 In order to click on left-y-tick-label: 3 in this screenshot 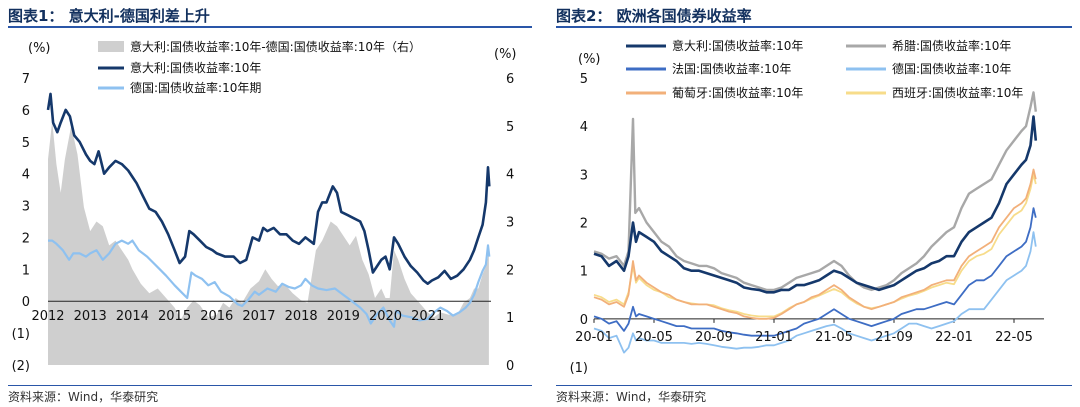, I will do `click(26, 207)`.